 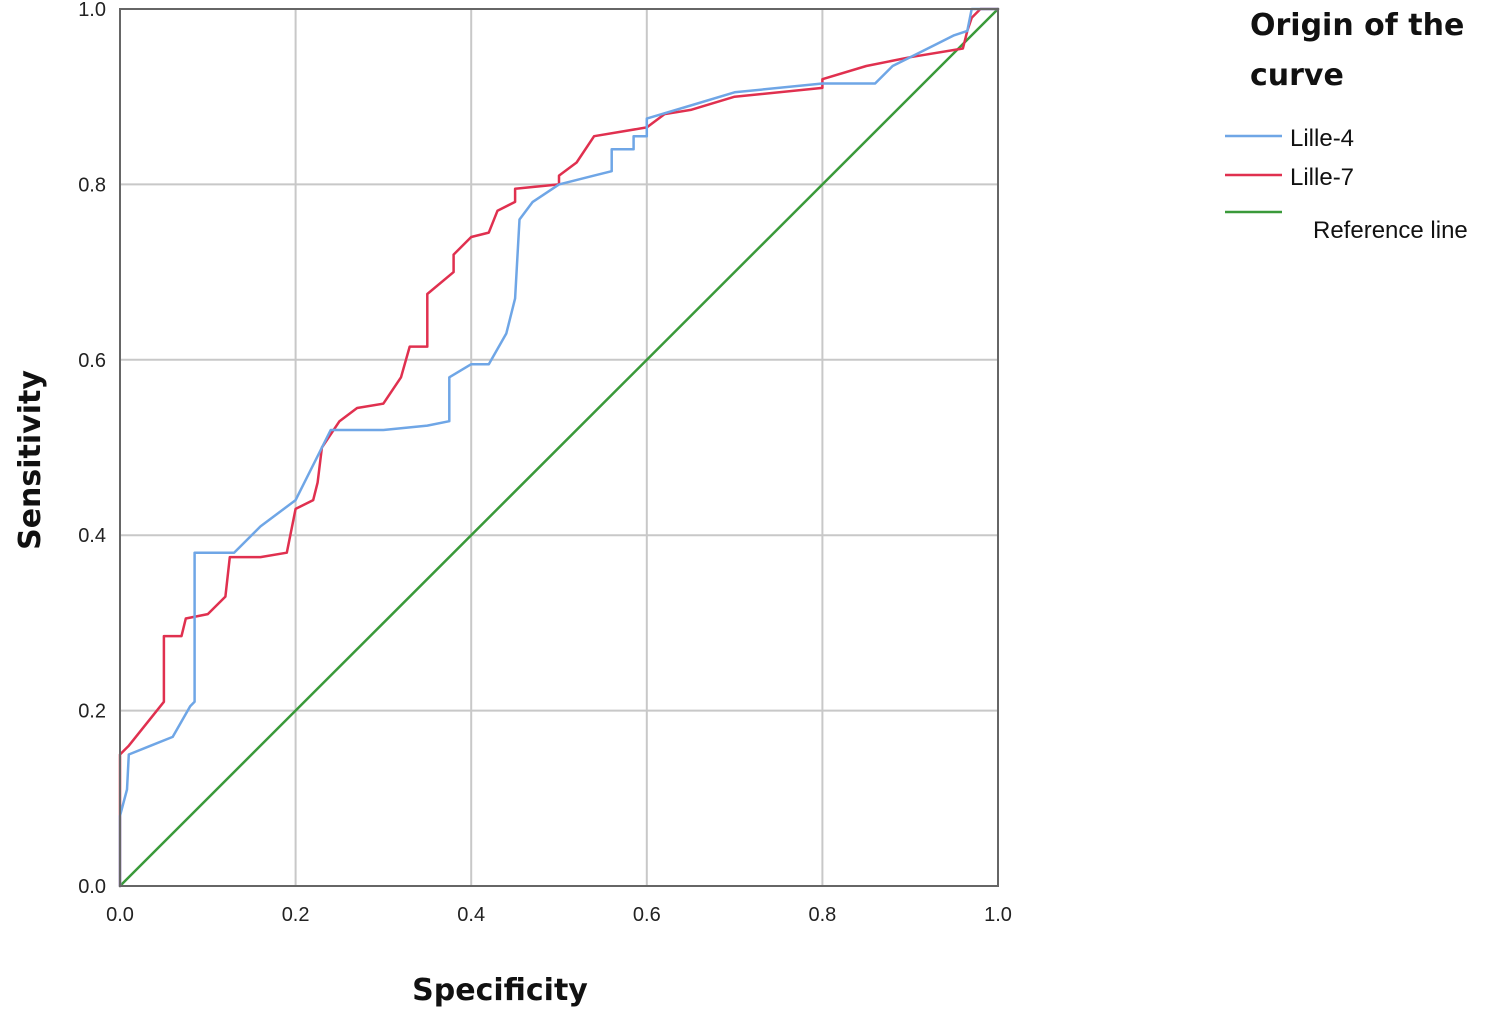 What do you see at coordinates (647, 915) in the screenshot?
I see `x-tick-label: 0.6` at bounding box center [647, 915].